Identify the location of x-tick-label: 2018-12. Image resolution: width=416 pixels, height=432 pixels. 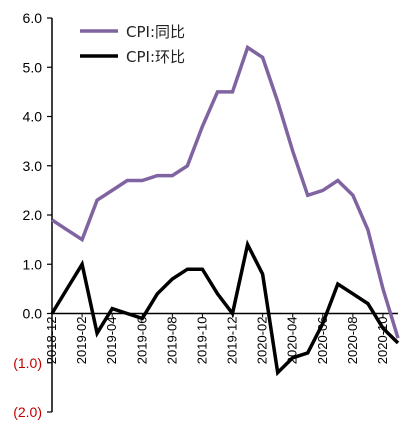
(51, 341).